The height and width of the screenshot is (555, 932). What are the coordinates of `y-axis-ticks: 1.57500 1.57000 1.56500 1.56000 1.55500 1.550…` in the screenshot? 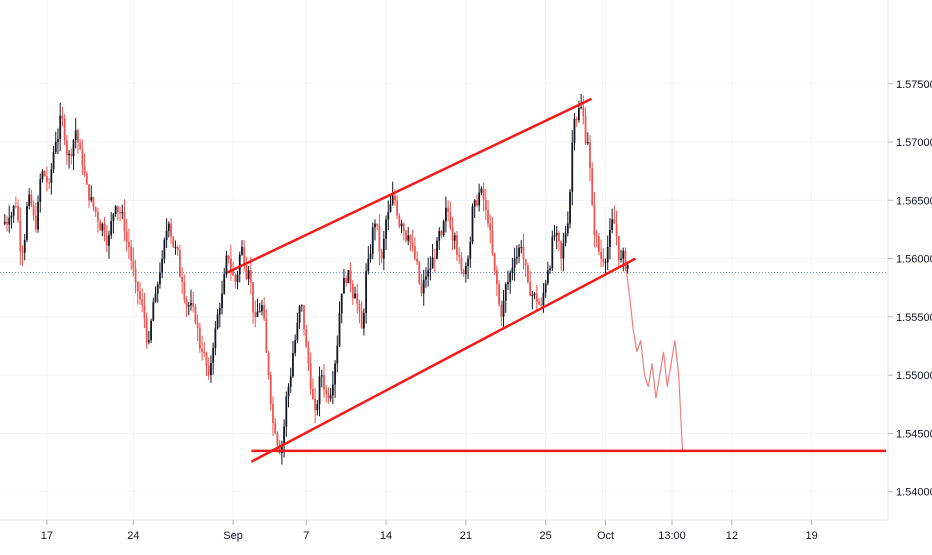 It's located at (910, 289).